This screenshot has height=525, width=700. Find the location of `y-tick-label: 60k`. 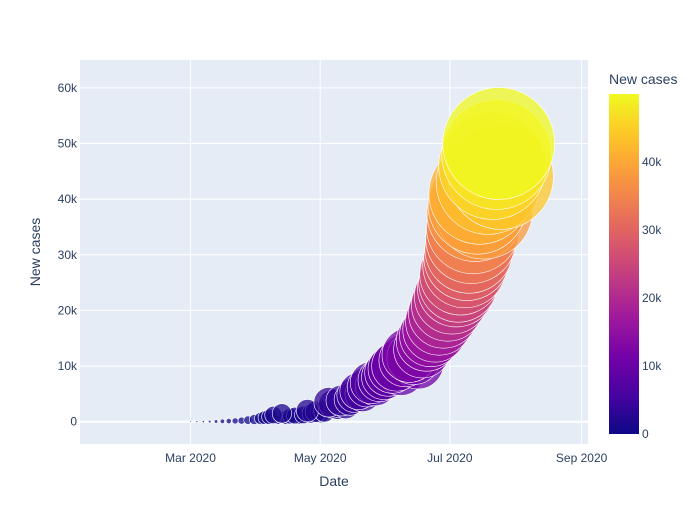

y-tick-label: 60k is located at coordinates (68, 88).